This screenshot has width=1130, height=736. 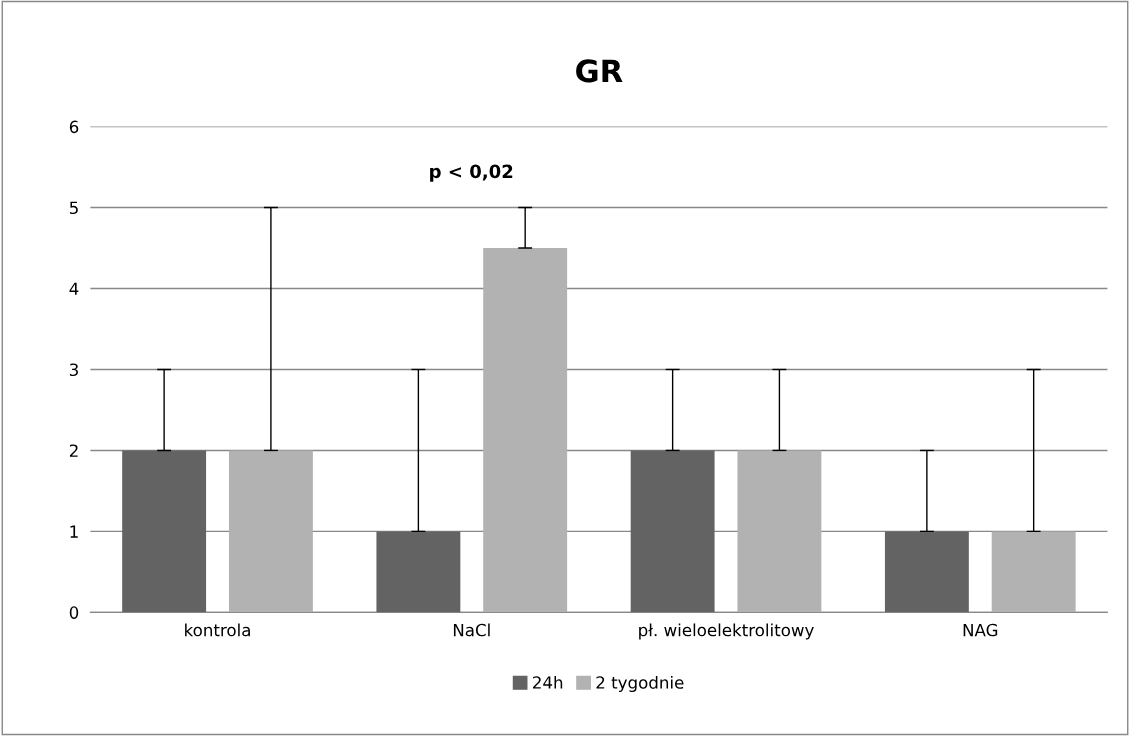 I want to click on y-tick-label: 6, so click(x=74, y=127).